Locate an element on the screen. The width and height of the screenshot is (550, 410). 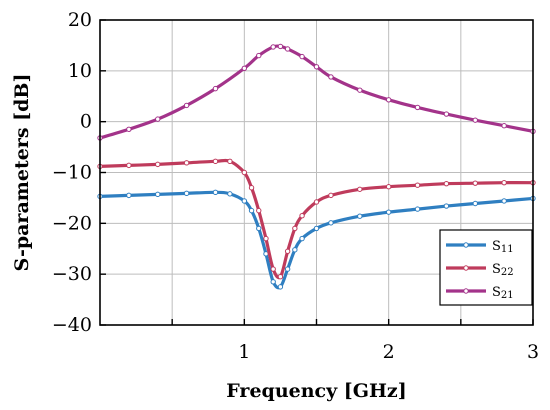
x-tick-label: 1 is located at coordinates (244, 352).